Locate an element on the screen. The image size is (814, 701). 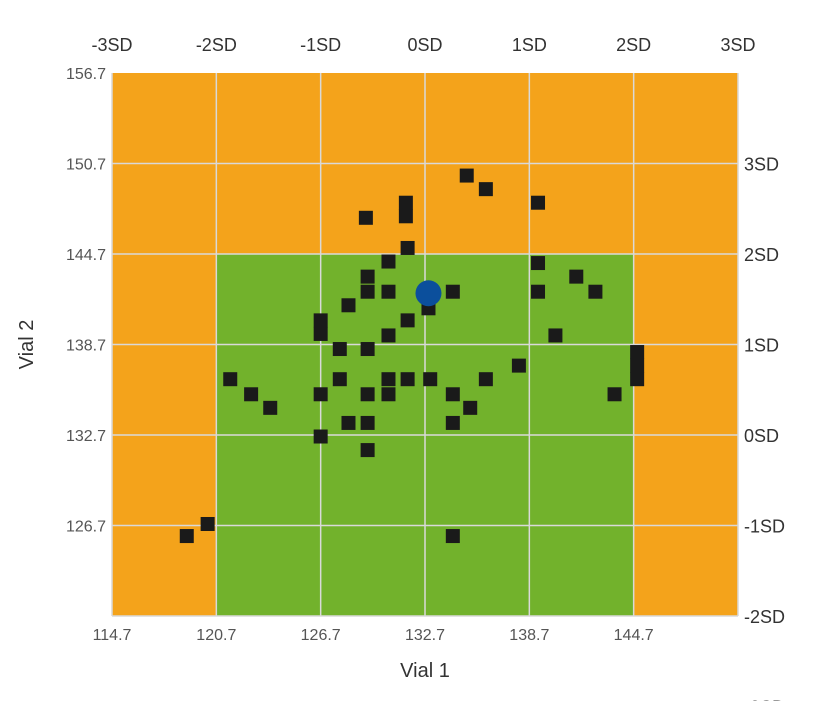
x-tick-label: 132.7 is located at coordinates (425, 635).